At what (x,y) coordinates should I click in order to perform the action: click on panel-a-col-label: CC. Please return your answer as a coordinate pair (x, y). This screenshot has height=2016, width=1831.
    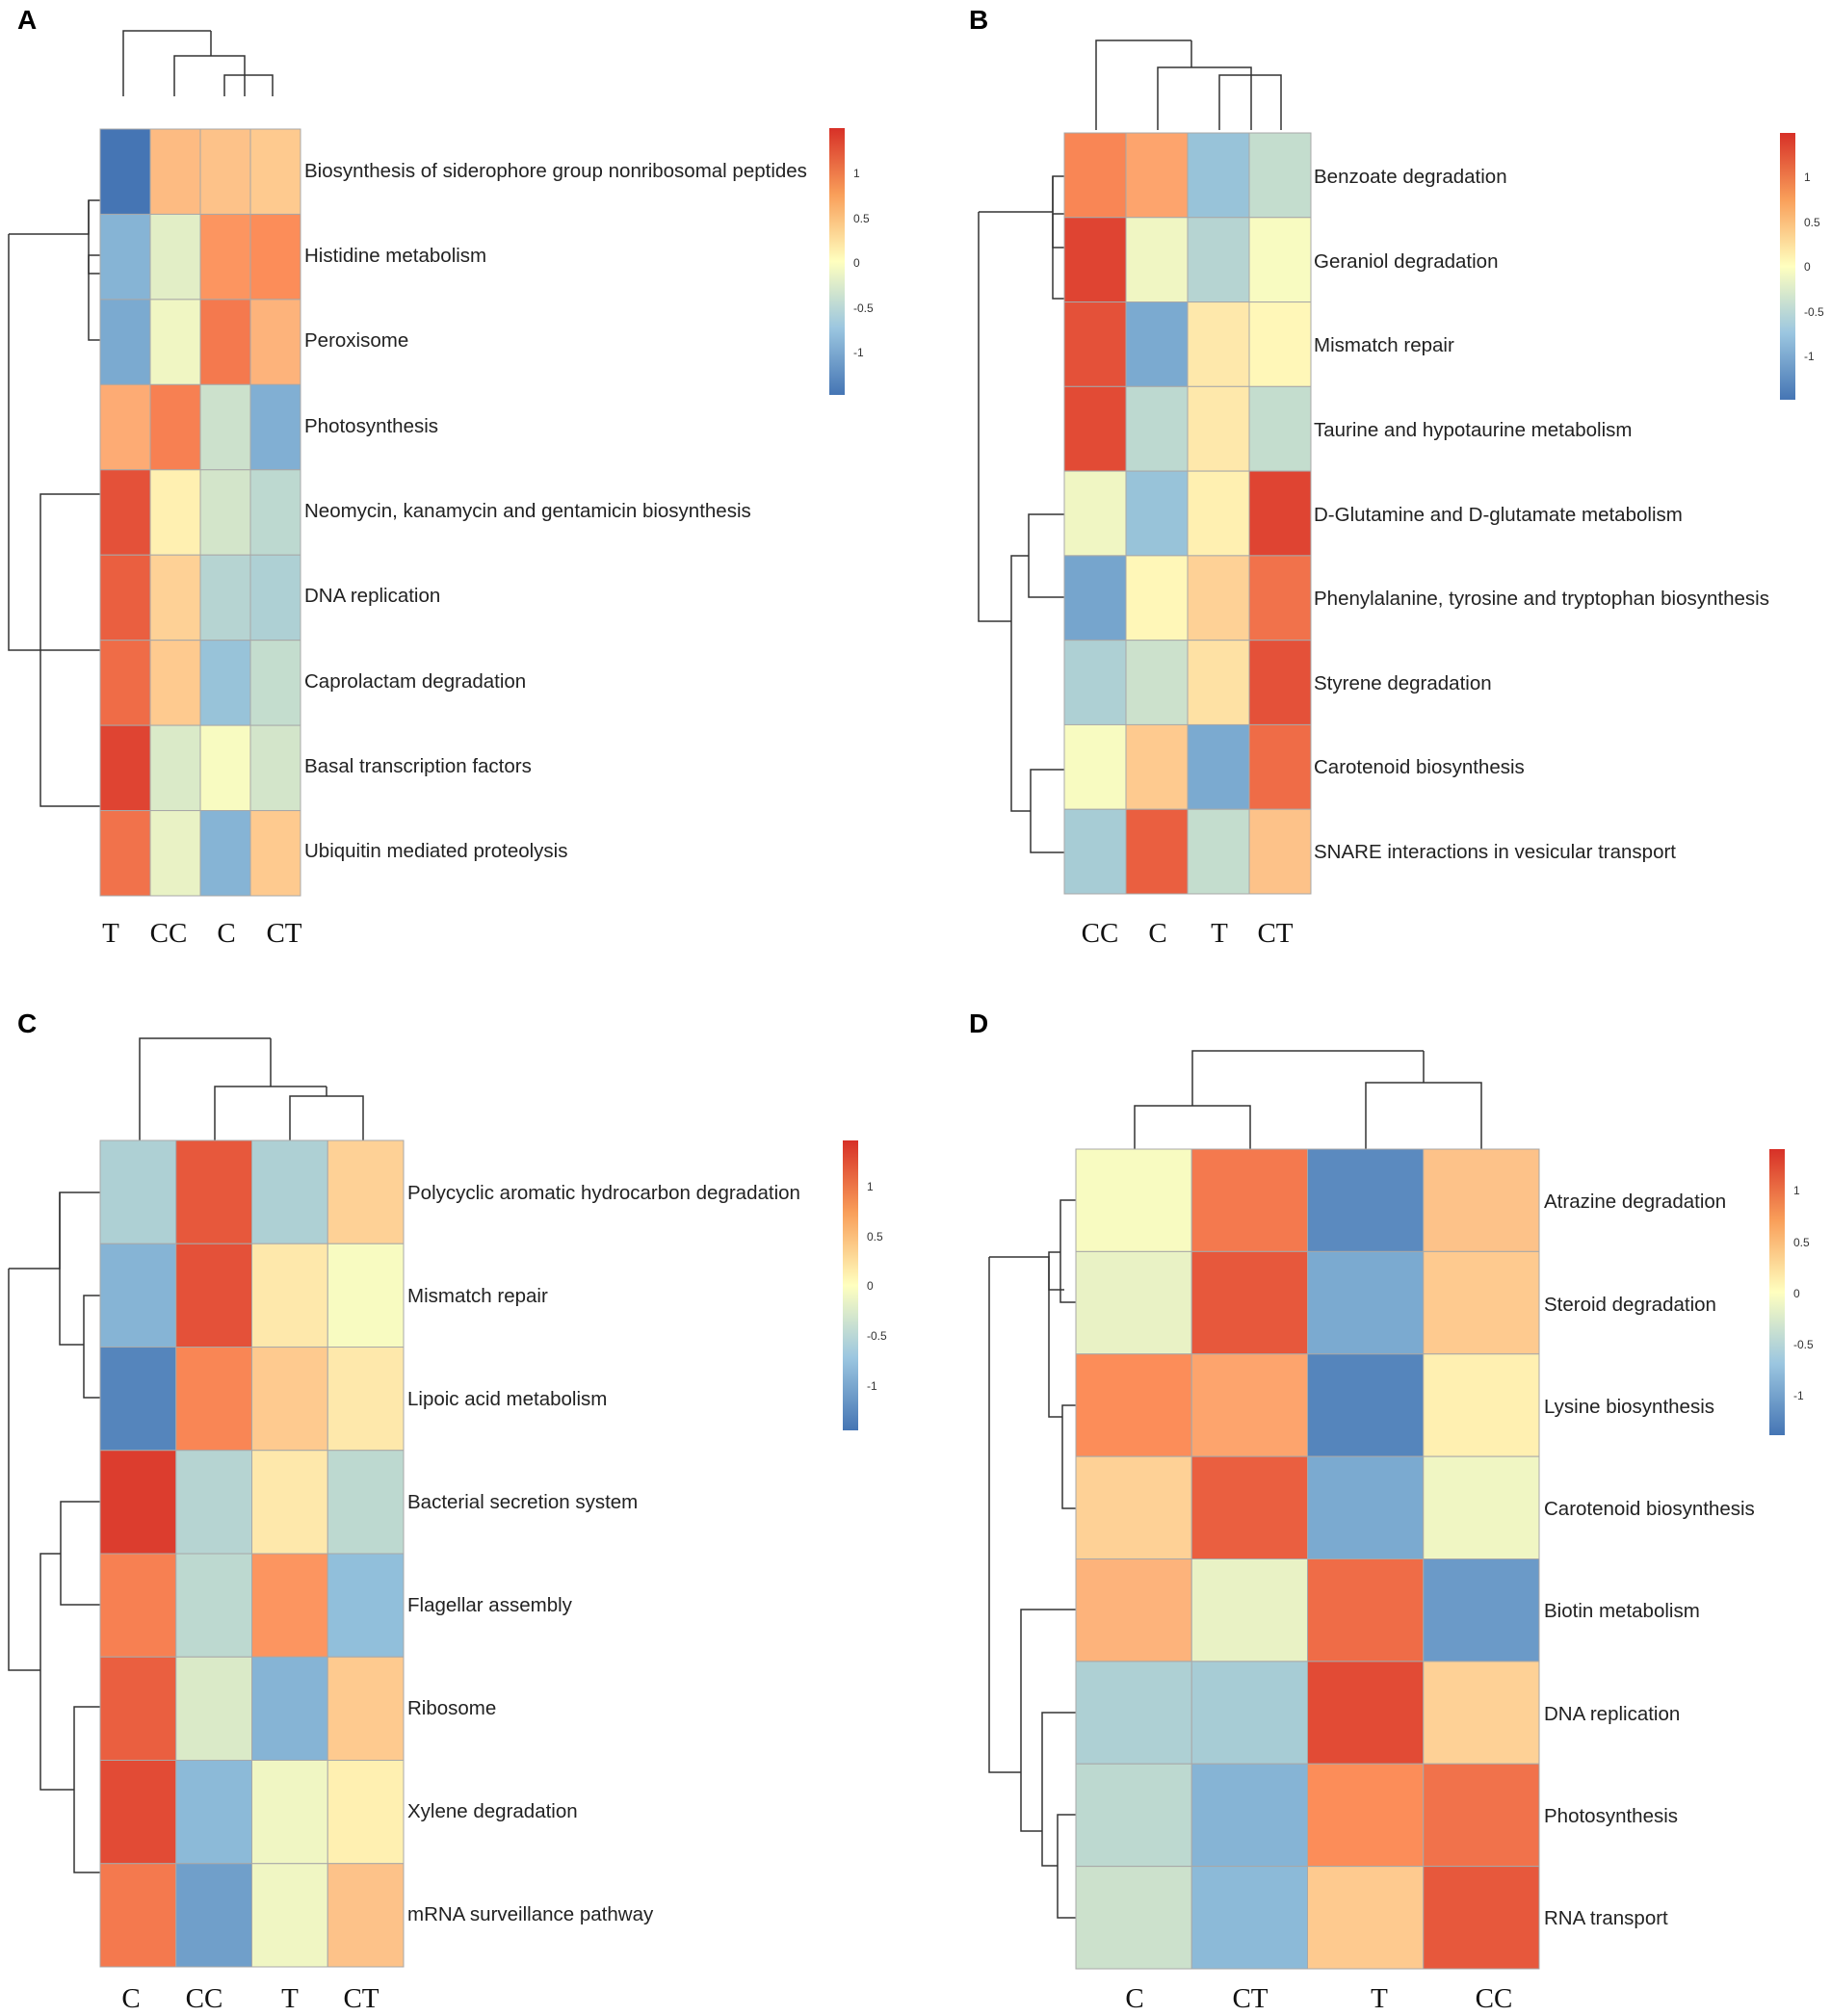
    Looking at the image, I should click on (169, 933).